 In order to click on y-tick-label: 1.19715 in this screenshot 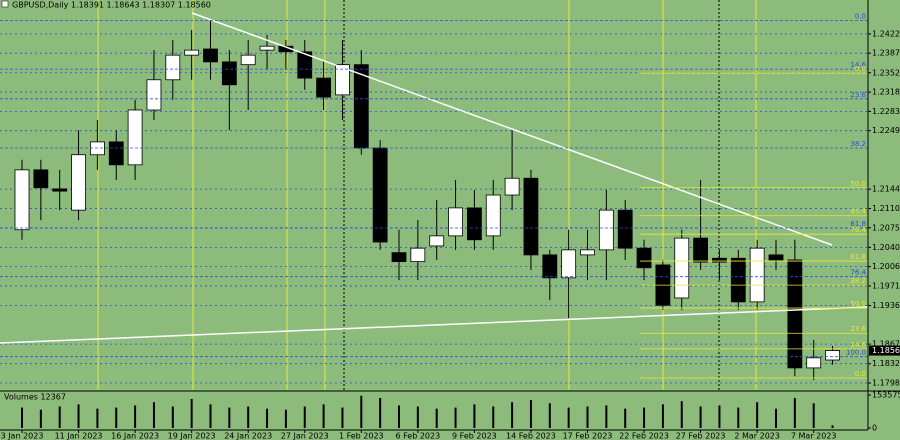, I will do `click(886, 285)`.